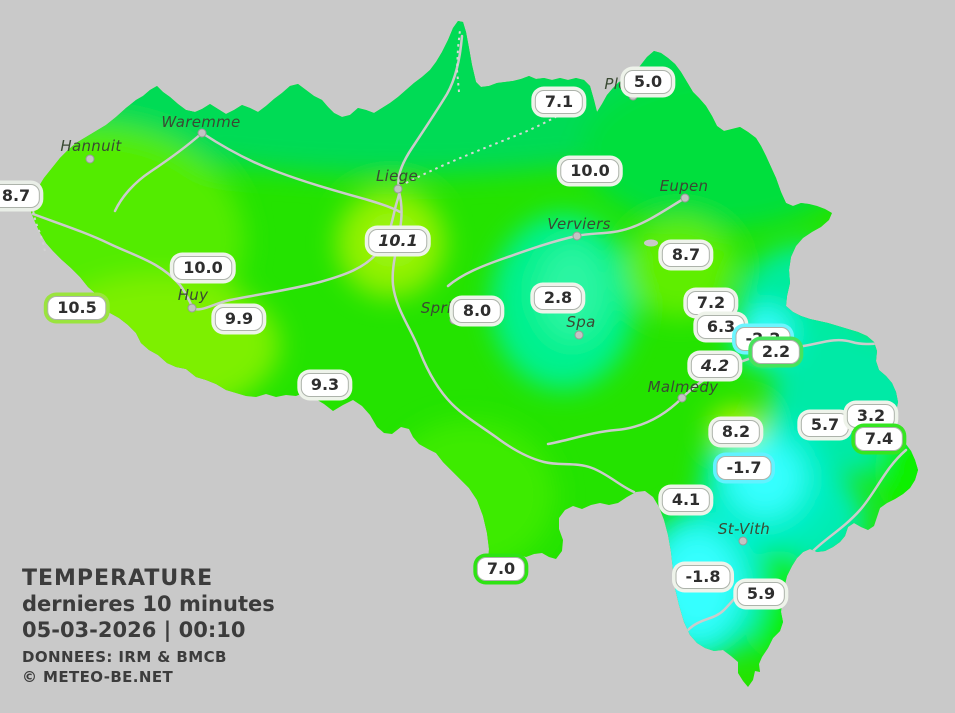 The image size is (955, 713). I want to click on temp-label-2.2: 2.2, so click(776, 352).